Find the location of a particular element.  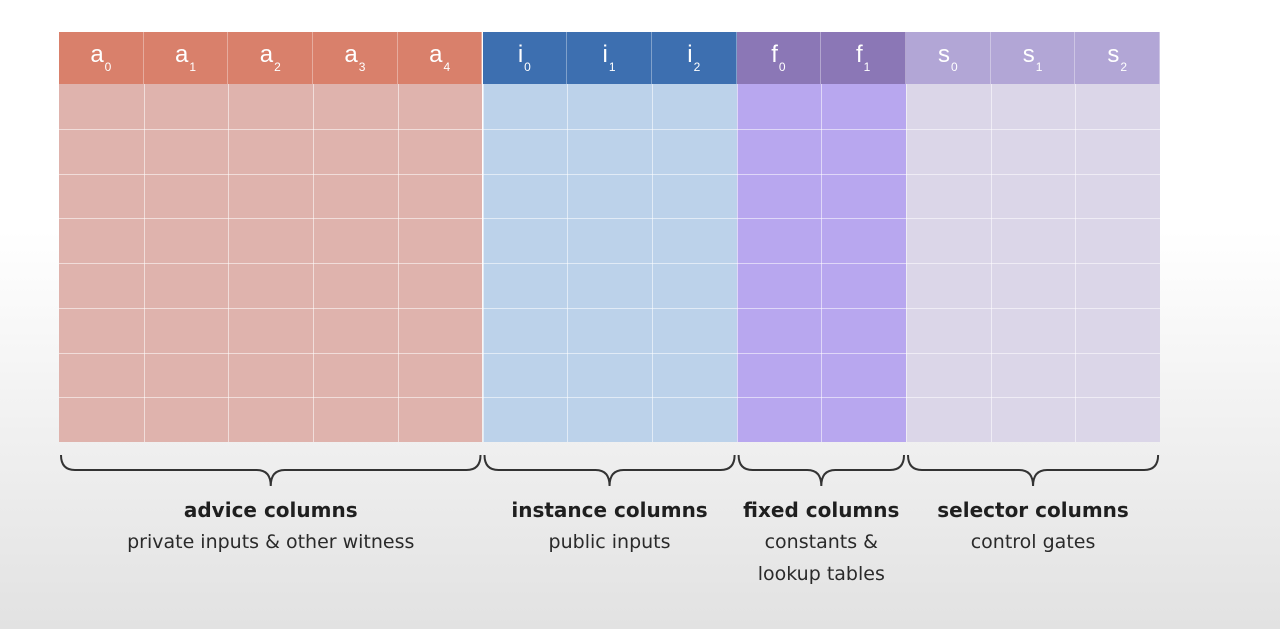

column-subscript: 4 is located at coordinates (447, 67).